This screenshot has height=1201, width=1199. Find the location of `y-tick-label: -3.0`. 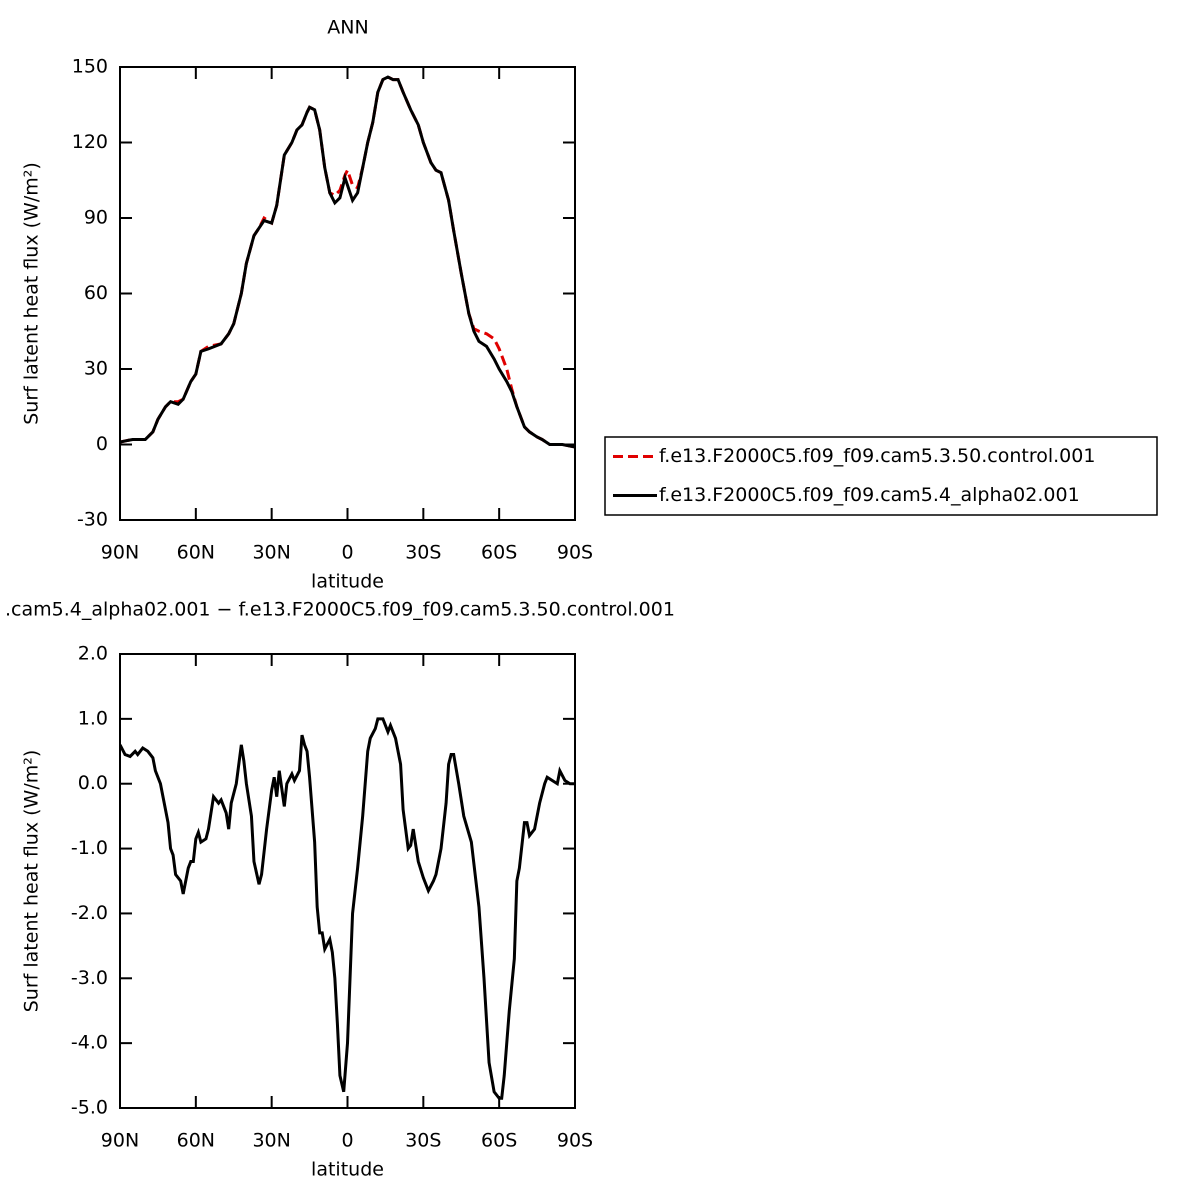

y-tick-label: -3.0 is located at coordinates (89, 978).